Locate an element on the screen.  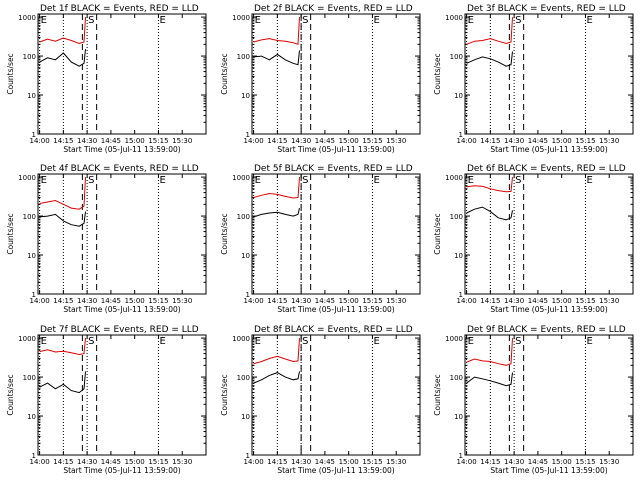
chart-title: Det 1f BLACK = Events, RED = LLD is located at coordinates (119, 9).